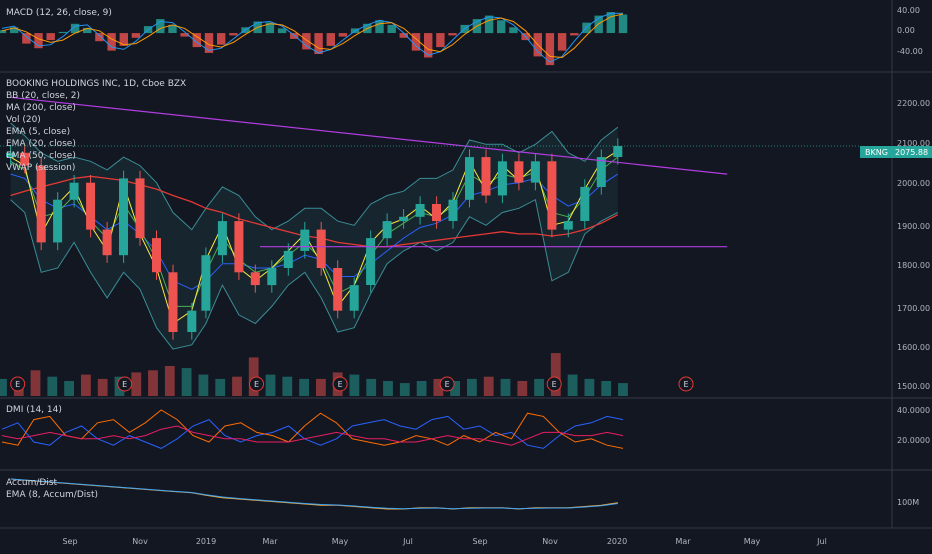 The height and width of the screenshot is (554, 932). What do you see at coordinates (913, 386) in the screenshot?
I see `price-tick: 1500.00` at bounding box center [913, 386].